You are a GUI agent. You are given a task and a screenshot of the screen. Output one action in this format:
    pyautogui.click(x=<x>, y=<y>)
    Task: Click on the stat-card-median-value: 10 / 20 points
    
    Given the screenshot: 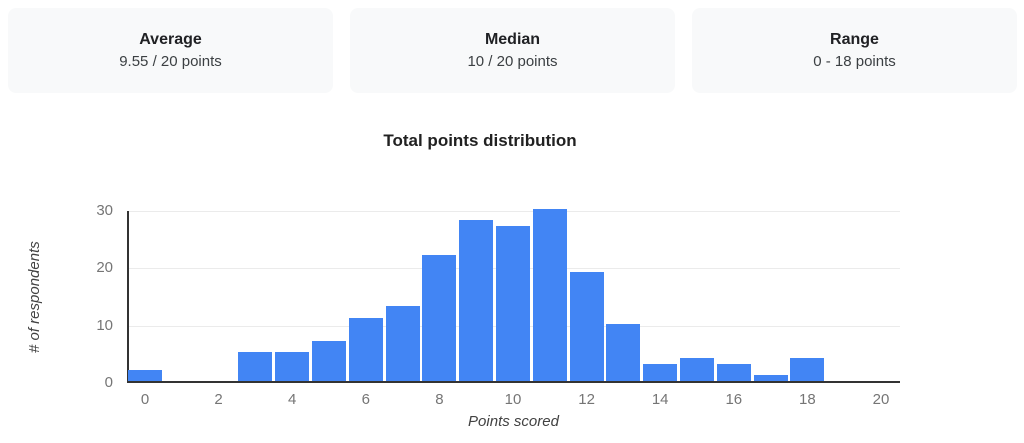 What is the action you would take?
    pyautogui.click(x=512, y=62)
    